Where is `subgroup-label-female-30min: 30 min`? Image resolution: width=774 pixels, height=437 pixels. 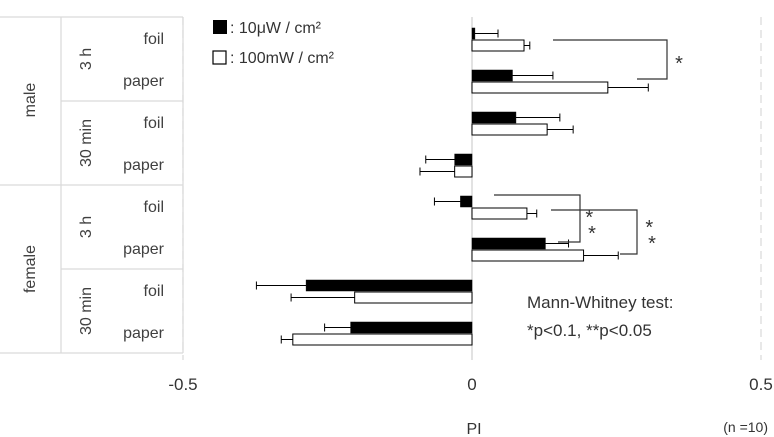 subgroup-label-female-30min: 30 min is located at coordinates (86, 311).